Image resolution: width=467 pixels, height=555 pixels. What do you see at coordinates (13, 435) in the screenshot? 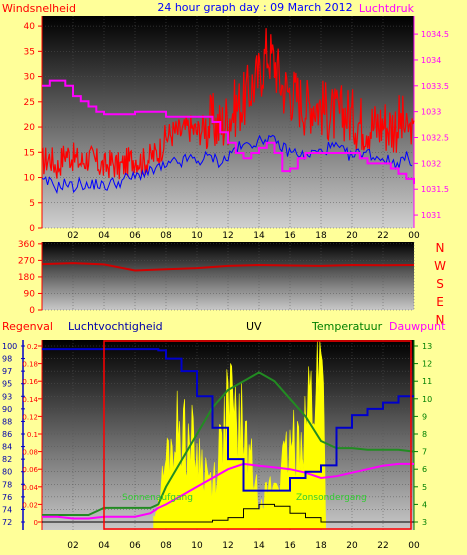
I see `humidity-axis: 72 74 76 78 80 82 84 86 88 90 93 95 97 98 100` at bounding box center [13, 435].